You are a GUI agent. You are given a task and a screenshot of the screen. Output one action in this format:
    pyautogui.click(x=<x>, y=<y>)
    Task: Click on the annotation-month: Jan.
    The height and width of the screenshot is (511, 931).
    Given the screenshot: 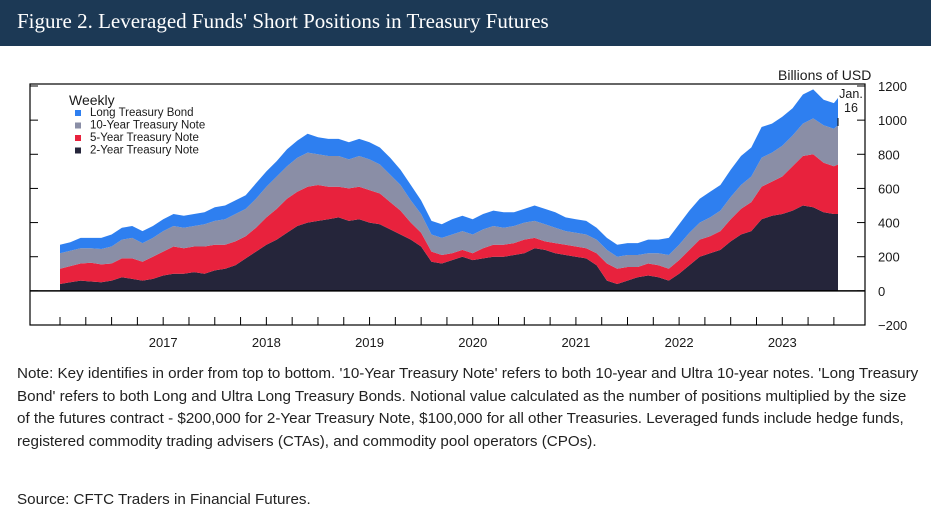 What is the action you would take?
    pyautogui.click(x=851, y=94)
    